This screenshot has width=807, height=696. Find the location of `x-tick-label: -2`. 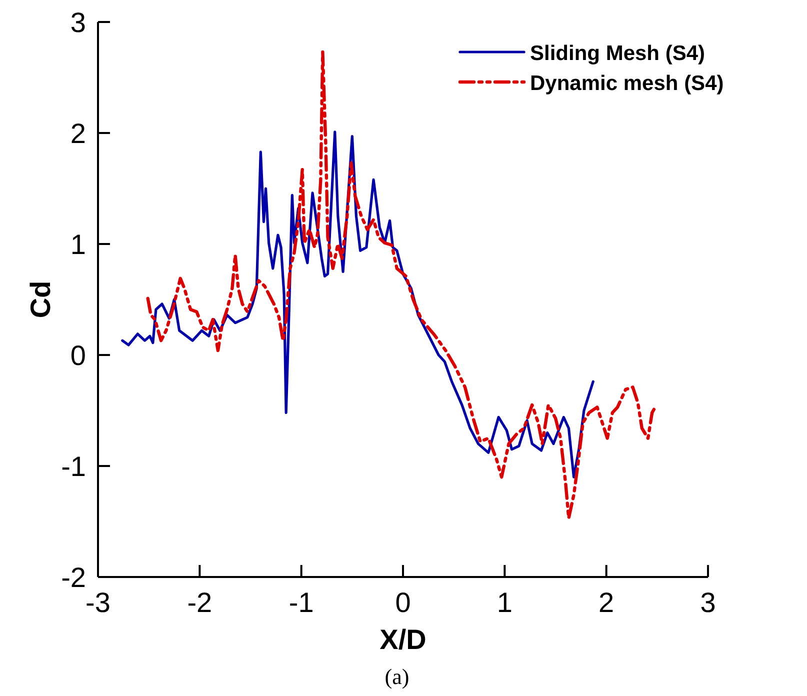

x-tick-label: -2 is located at coordinates (199, 602).